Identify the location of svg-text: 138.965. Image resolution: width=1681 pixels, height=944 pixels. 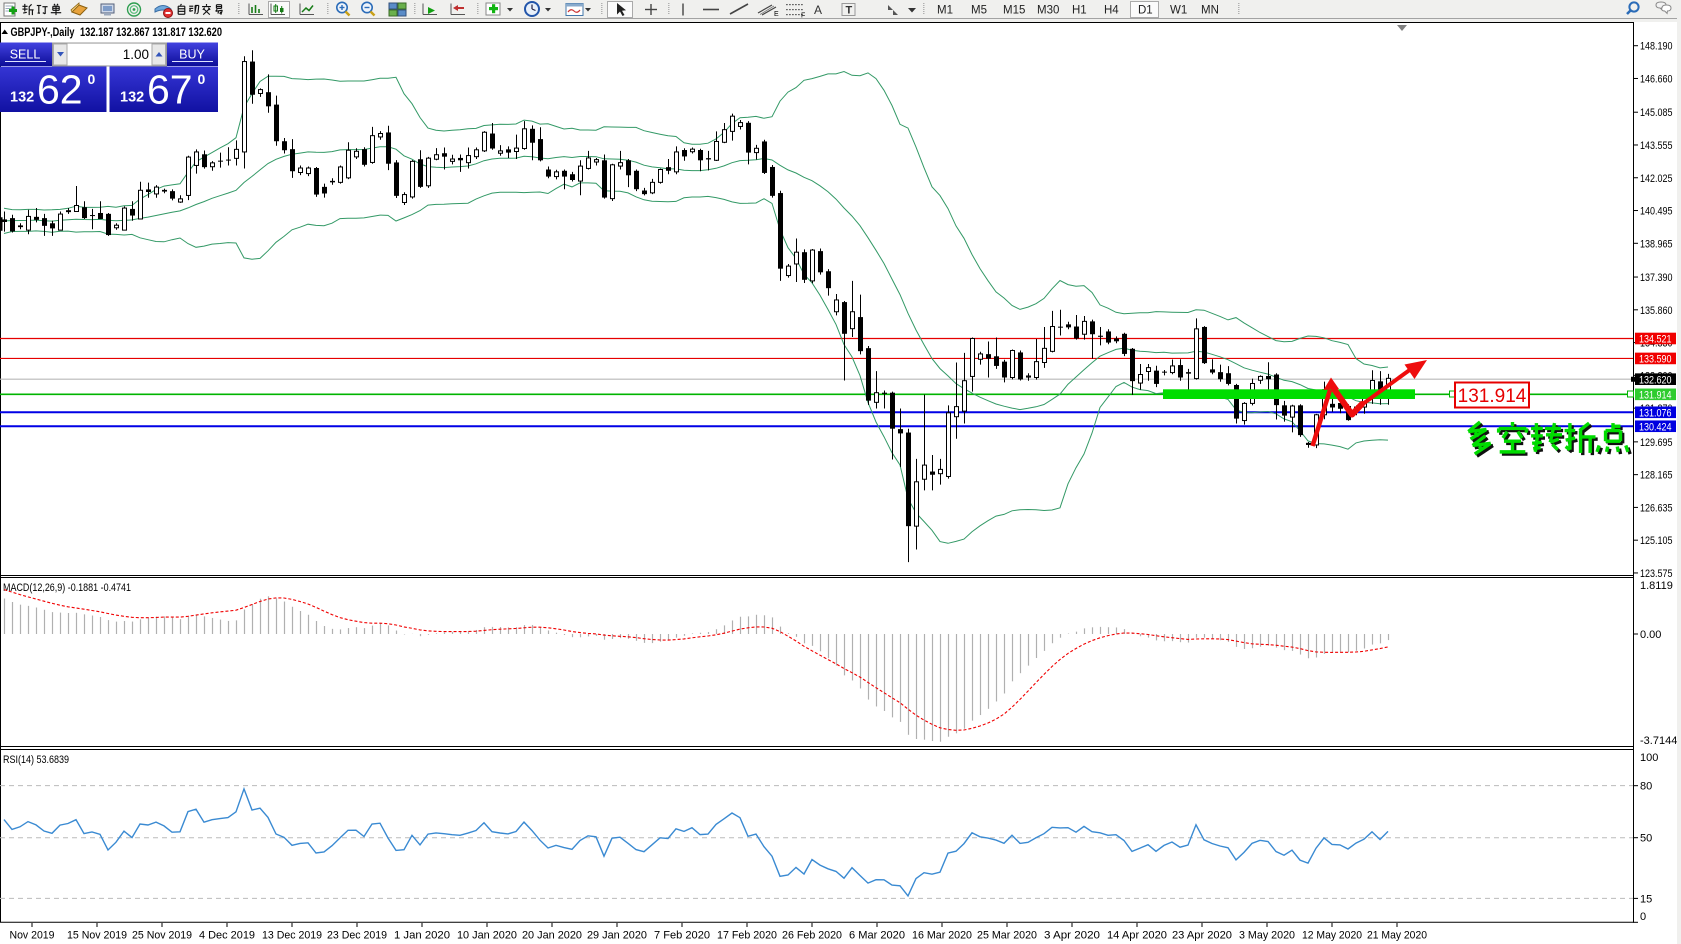
(1656, 244).